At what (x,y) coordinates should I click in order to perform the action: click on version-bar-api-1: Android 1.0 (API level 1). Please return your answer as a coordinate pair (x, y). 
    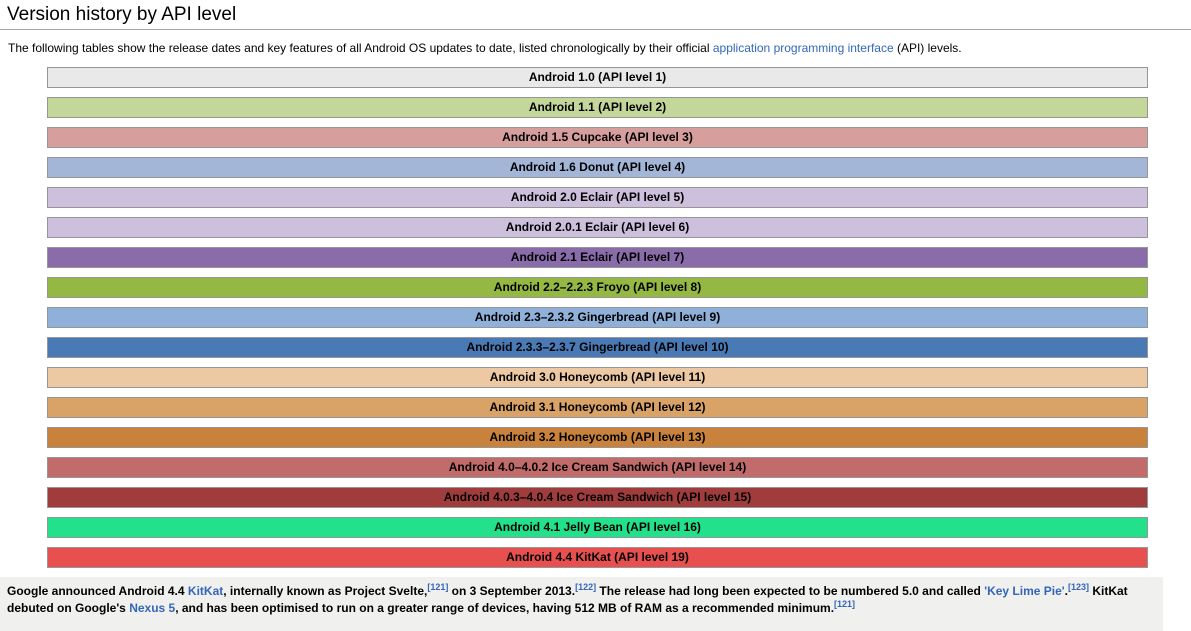
    Looking at the image, I should click on (597, 77).